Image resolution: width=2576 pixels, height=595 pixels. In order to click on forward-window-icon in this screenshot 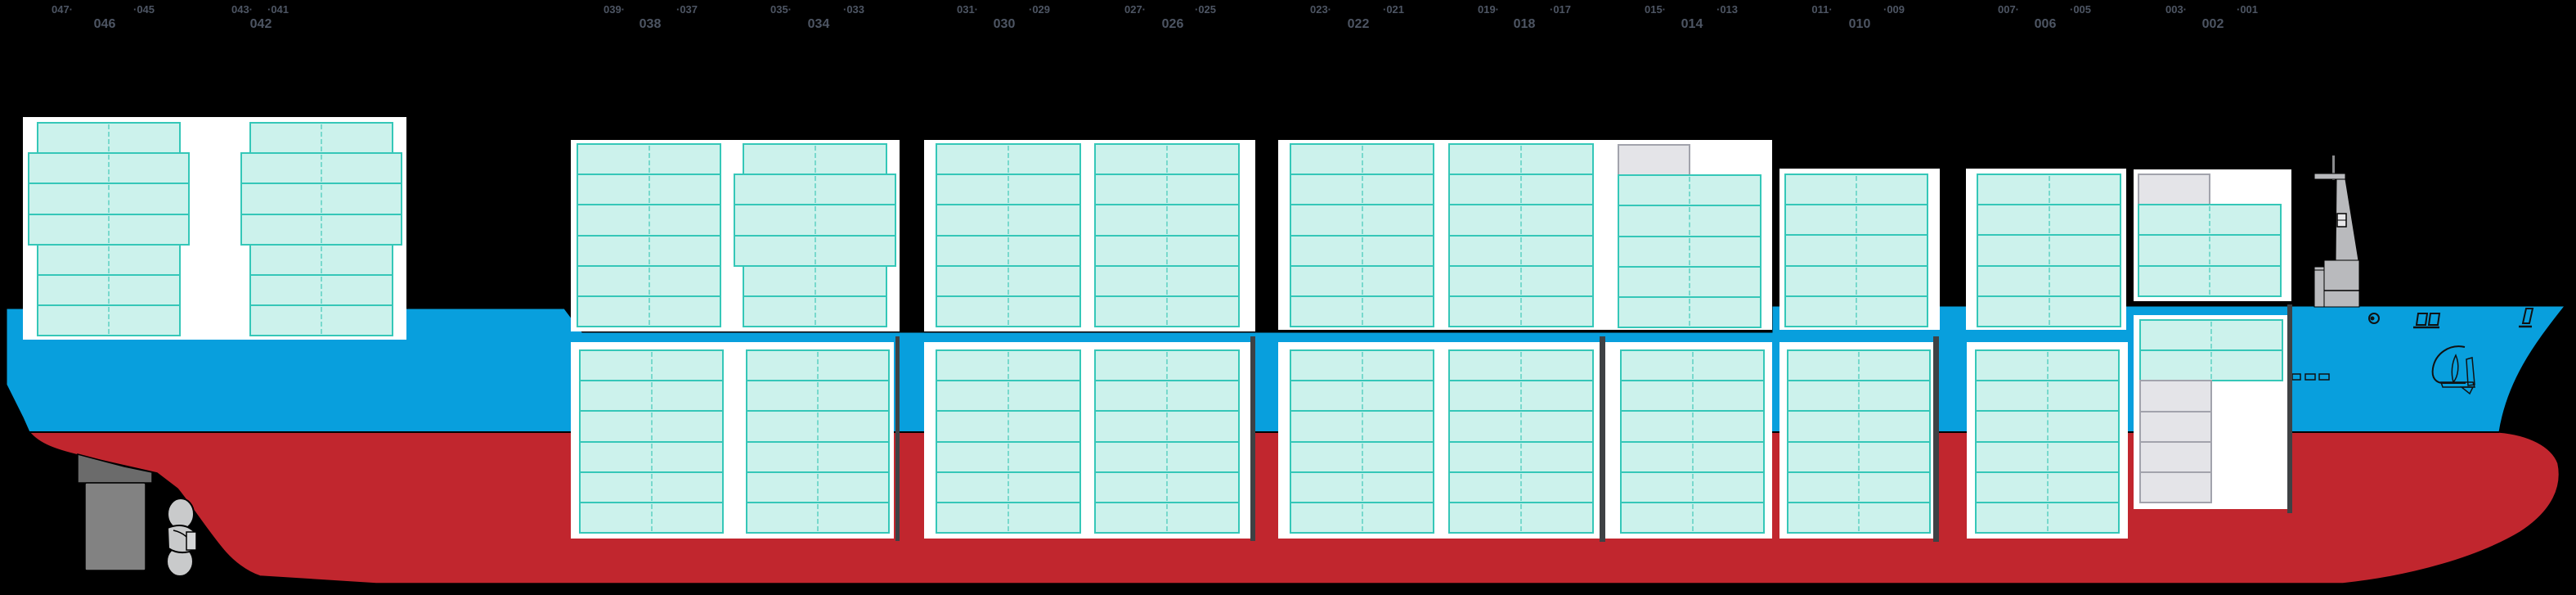, I will do `click(2526, 318)`.